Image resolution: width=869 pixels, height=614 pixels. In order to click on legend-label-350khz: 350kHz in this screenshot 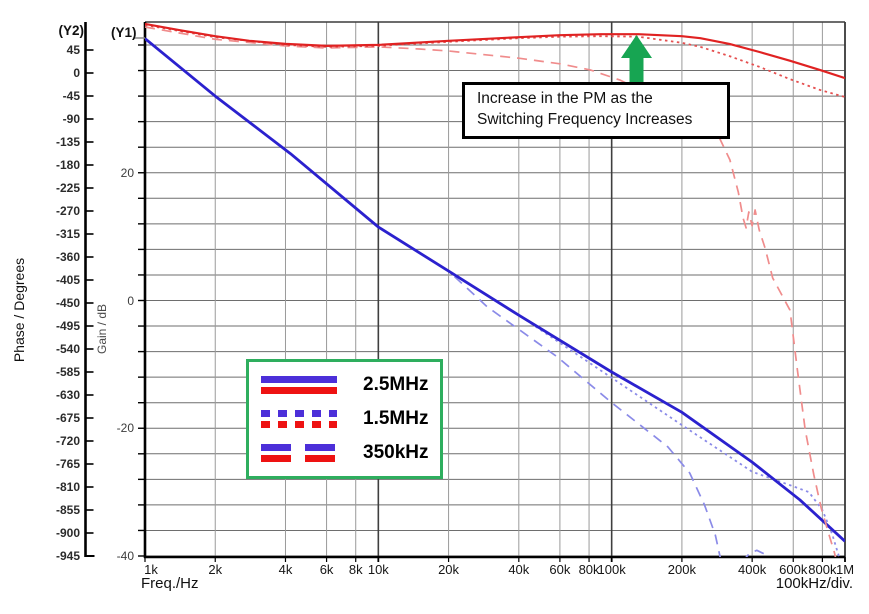, I will do `click(396, 452)`.